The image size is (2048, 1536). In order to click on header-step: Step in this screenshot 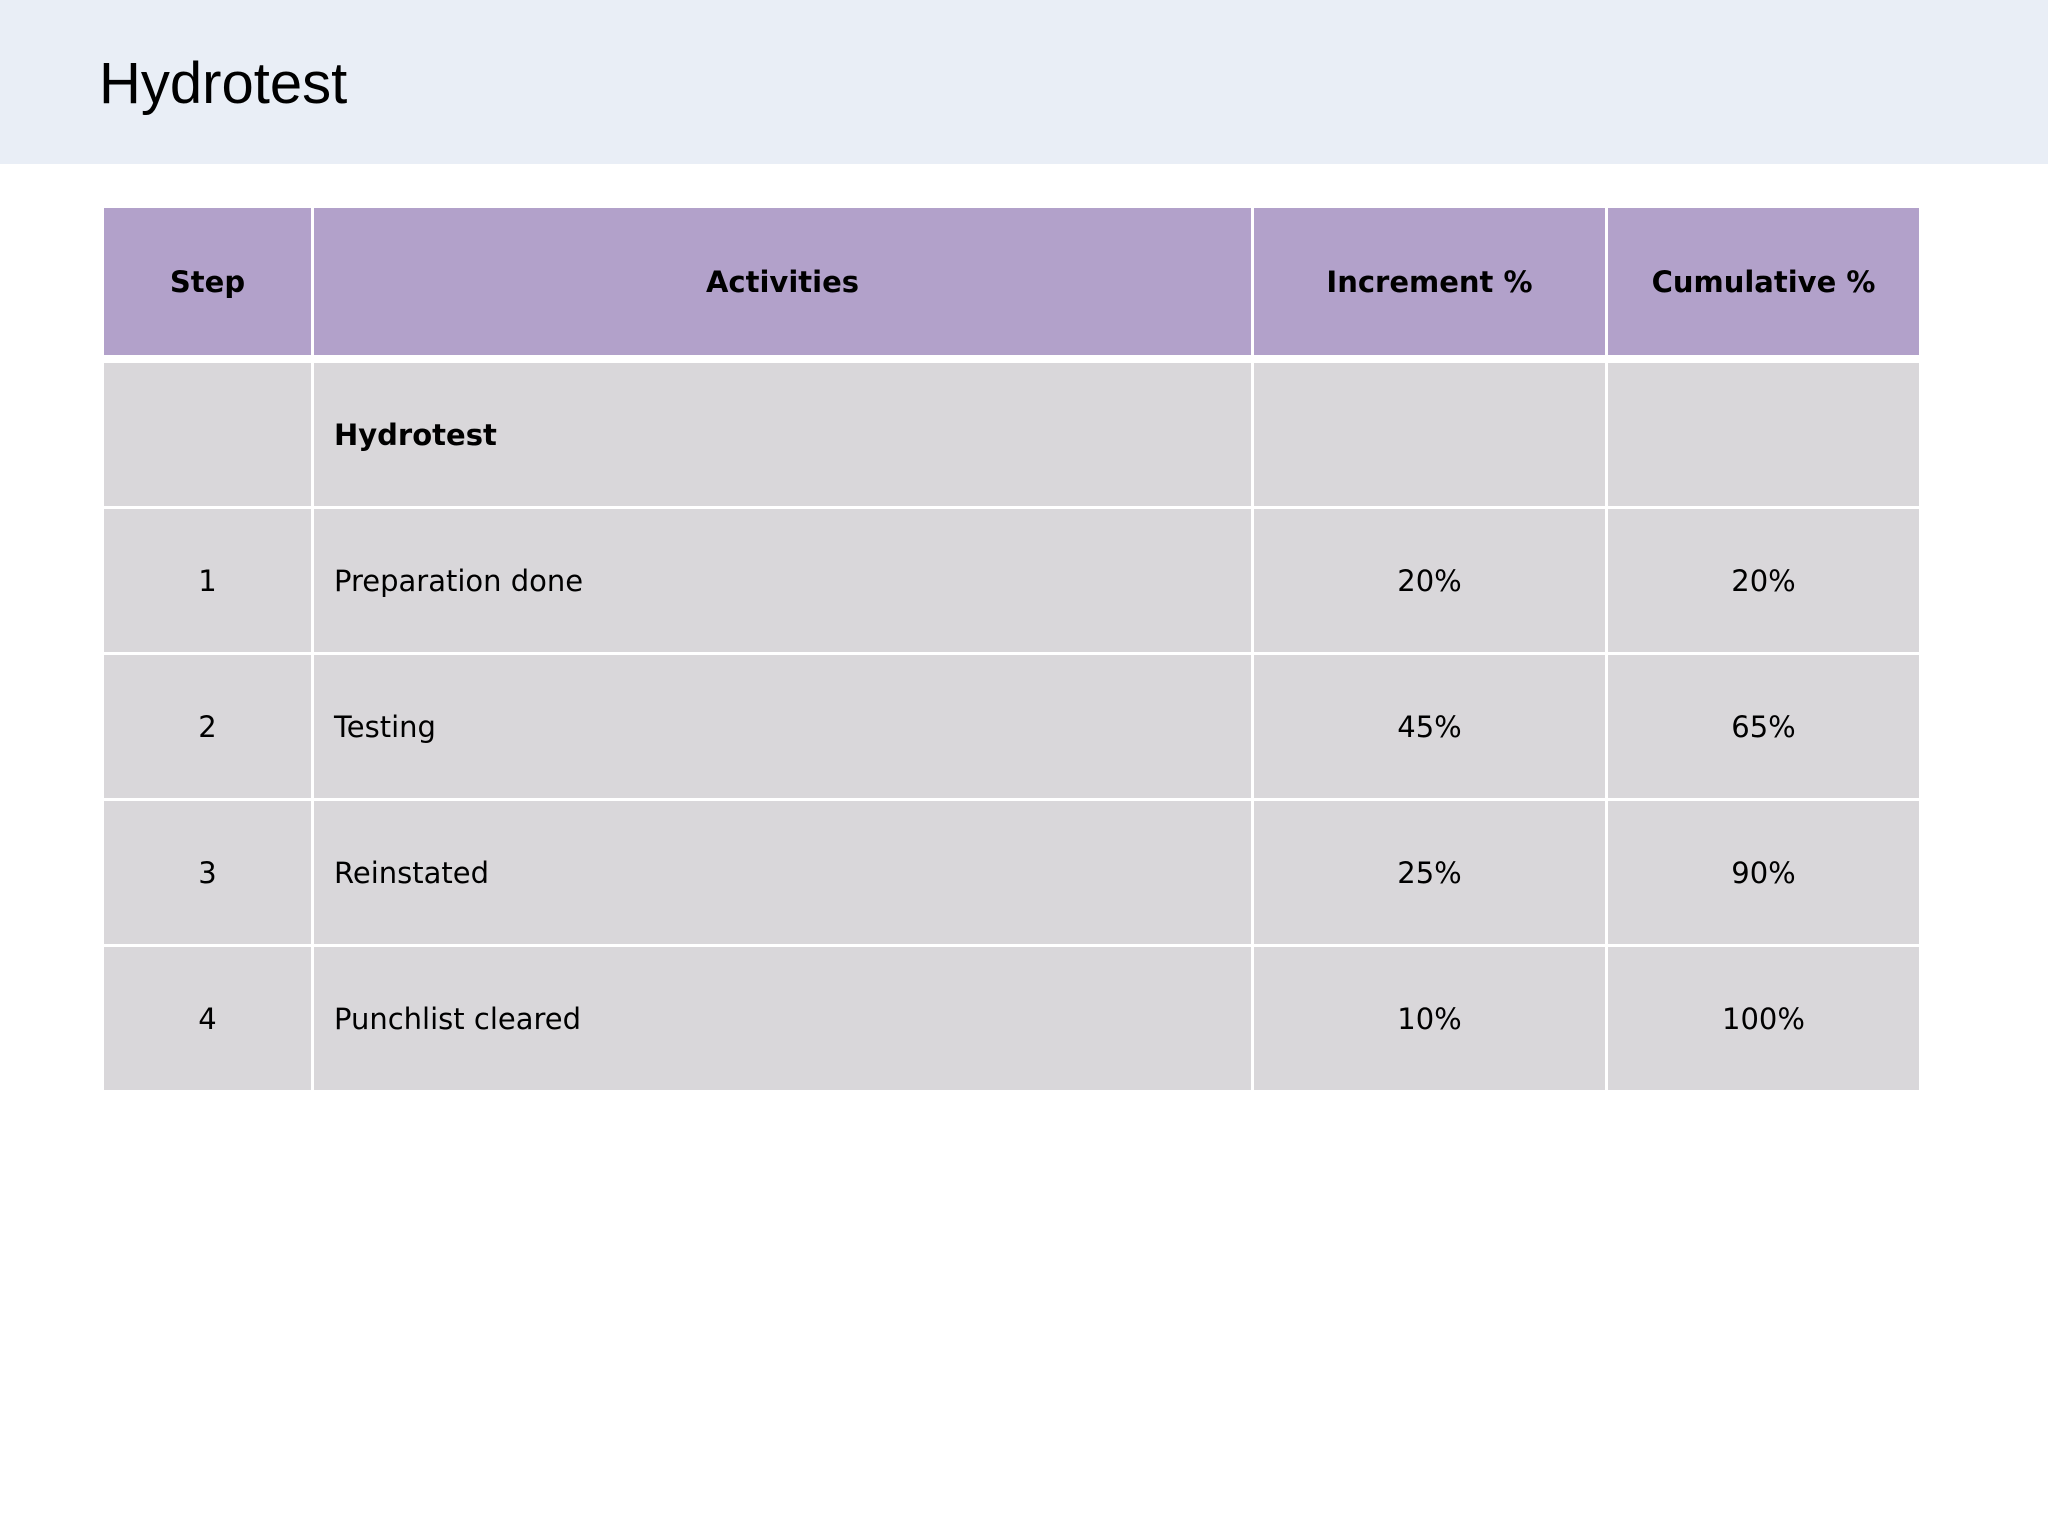, I will do `click(207, 285)`.